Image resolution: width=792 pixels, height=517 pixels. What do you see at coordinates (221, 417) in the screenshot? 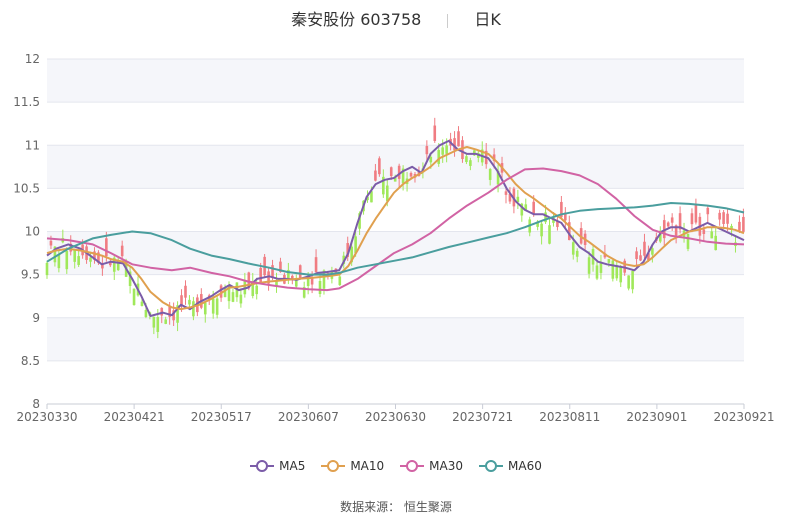
I see `x-tick-label: 20230517` at bounding box center [221, 417].